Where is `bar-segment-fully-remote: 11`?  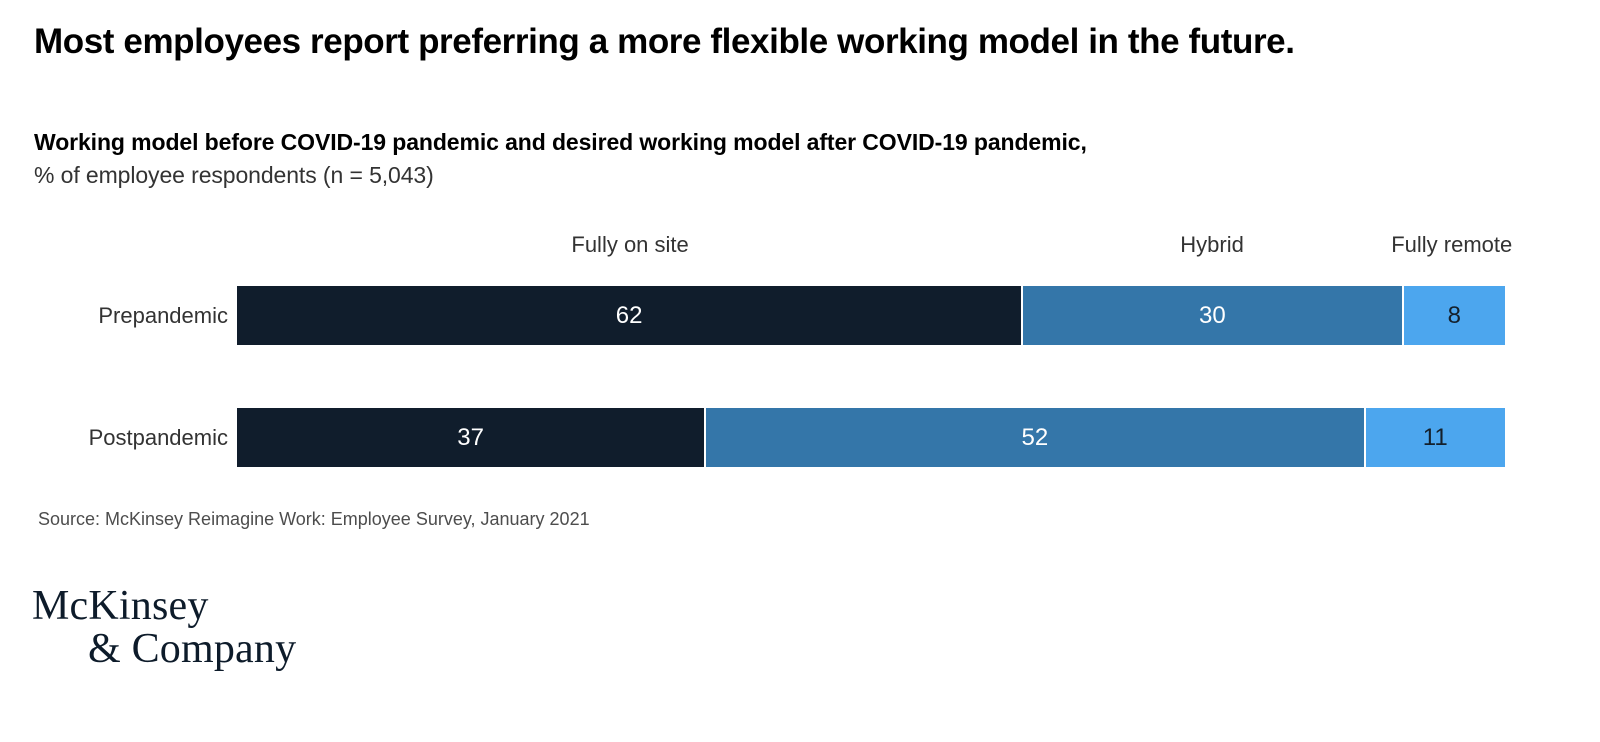 bar-segment-fully-remote: 11 is located at coordinates (1435, 437).